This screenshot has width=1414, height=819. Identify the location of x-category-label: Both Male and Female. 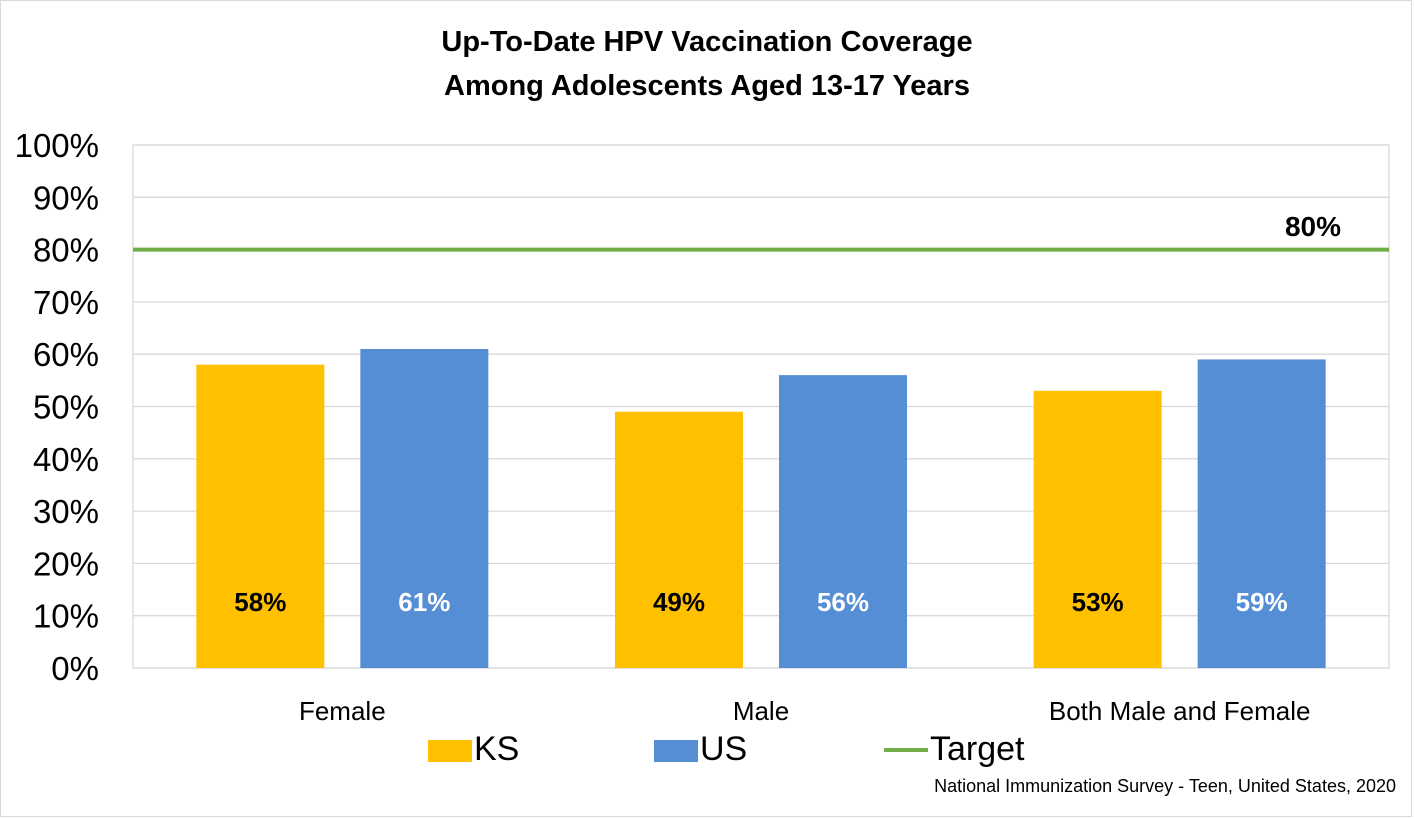
(1180, 711).